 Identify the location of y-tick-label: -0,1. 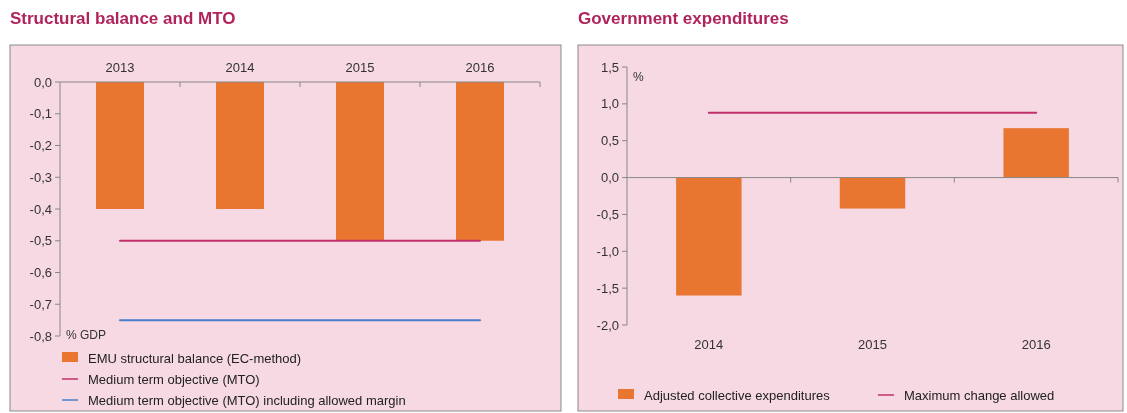
(40, 114).